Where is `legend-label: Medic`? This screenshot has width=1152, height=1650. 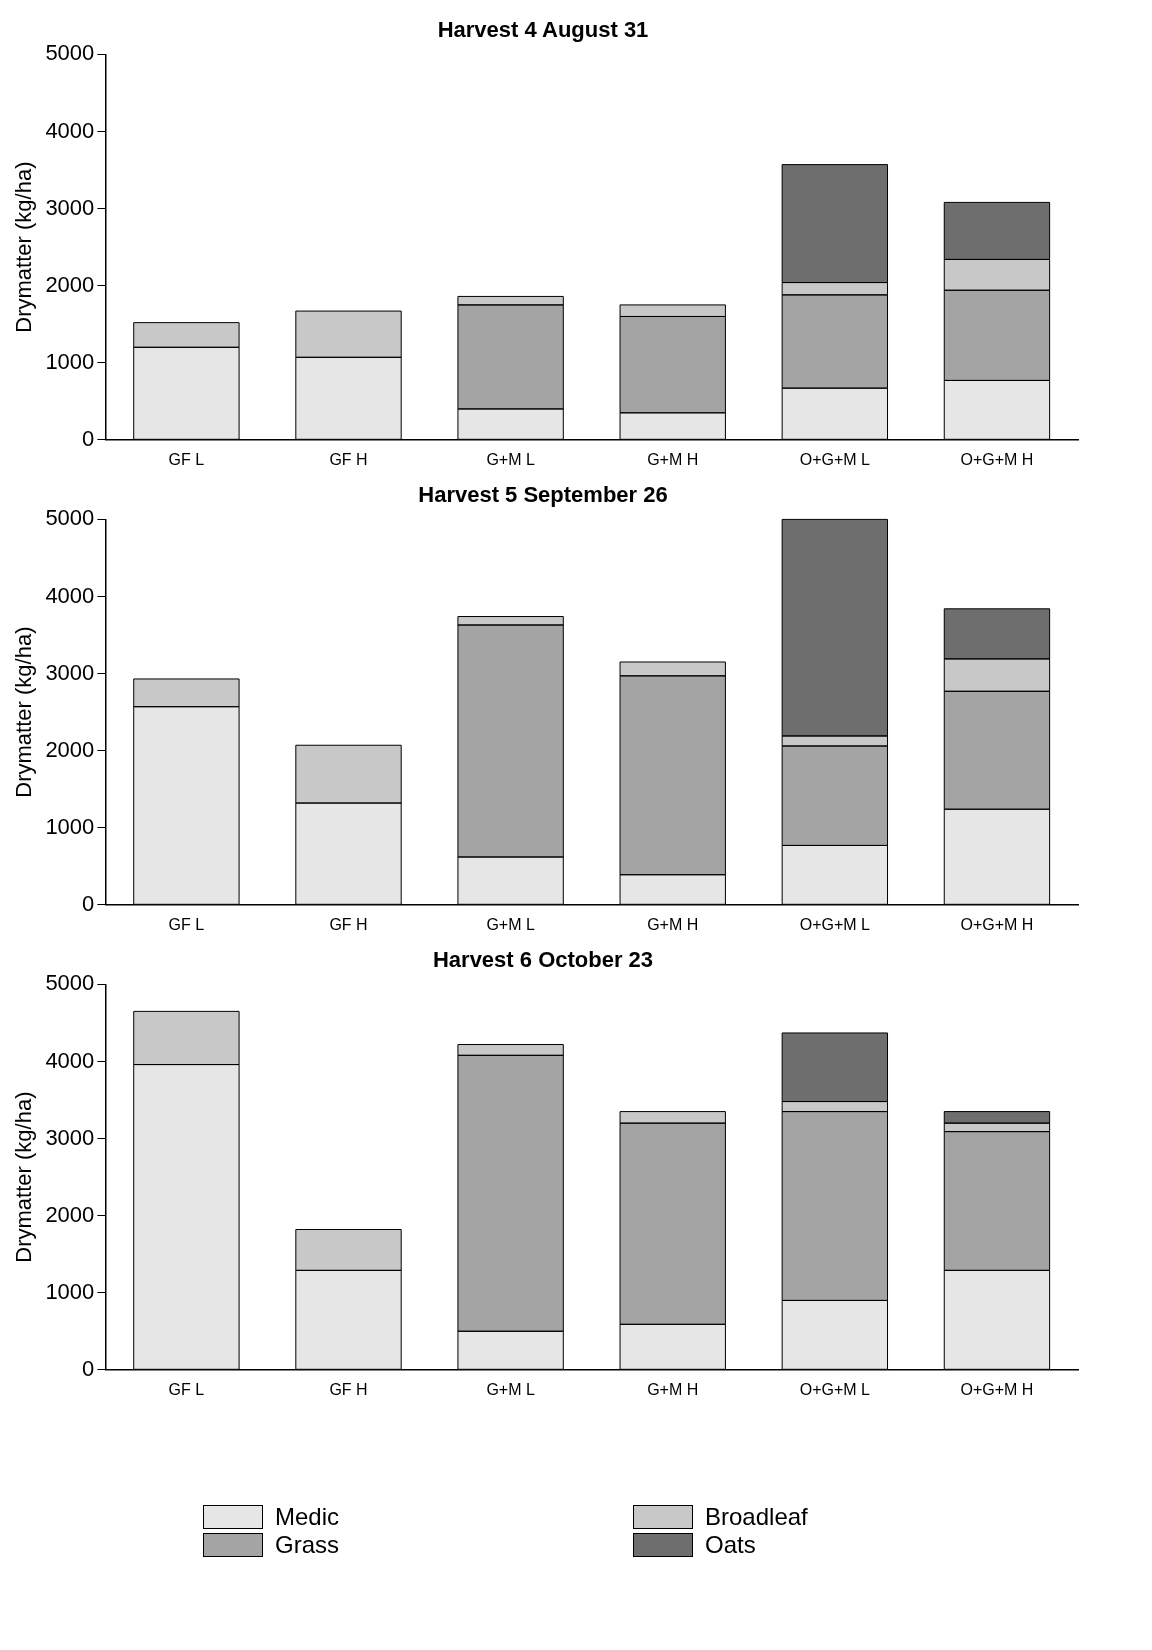 legend-label: Medic is located at coordinates (307, 1517).